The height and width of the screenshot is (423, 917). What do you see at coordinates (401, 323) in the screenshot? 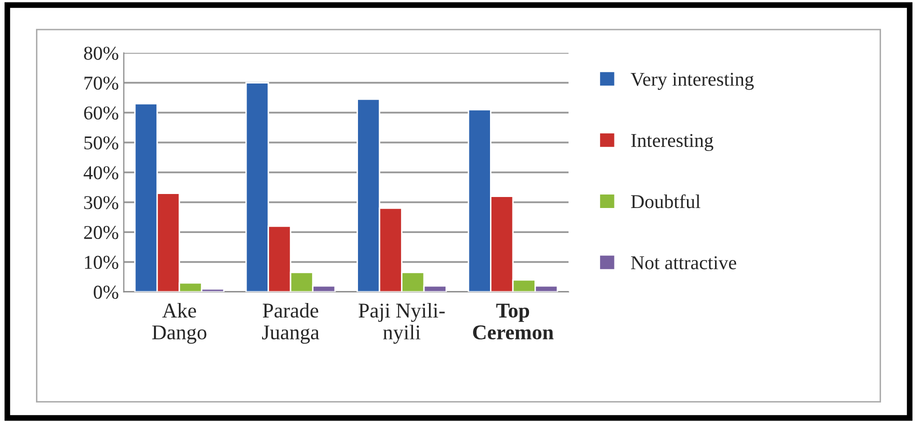
I see `x-tick-label: Paji Nyili- nyili` at bounding box center [401, 323].